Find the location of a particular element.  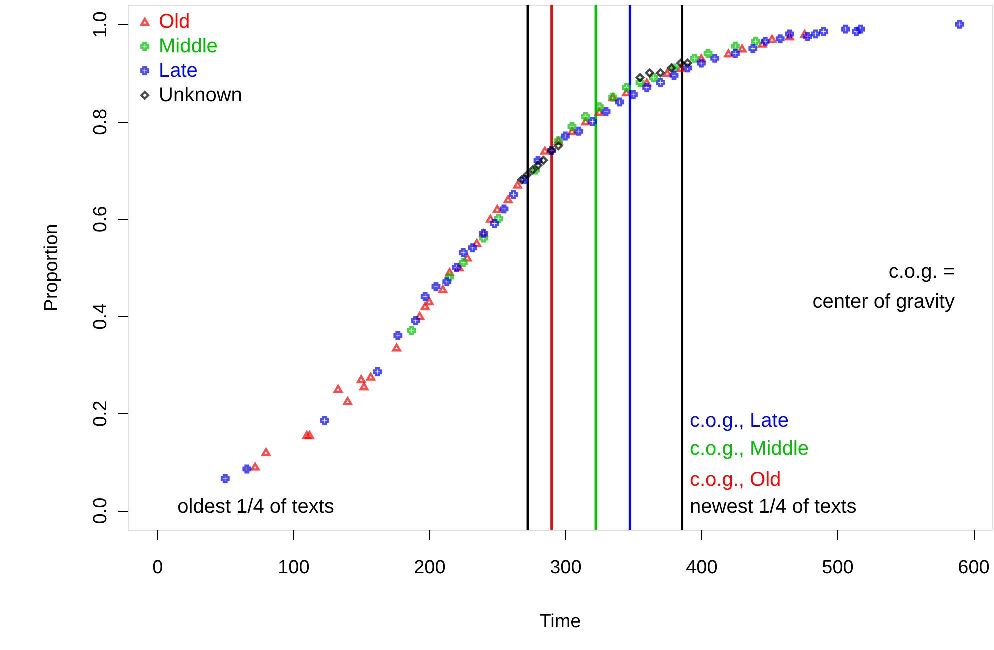

x-tick-label: 0 is located at coordinates (158, 568).